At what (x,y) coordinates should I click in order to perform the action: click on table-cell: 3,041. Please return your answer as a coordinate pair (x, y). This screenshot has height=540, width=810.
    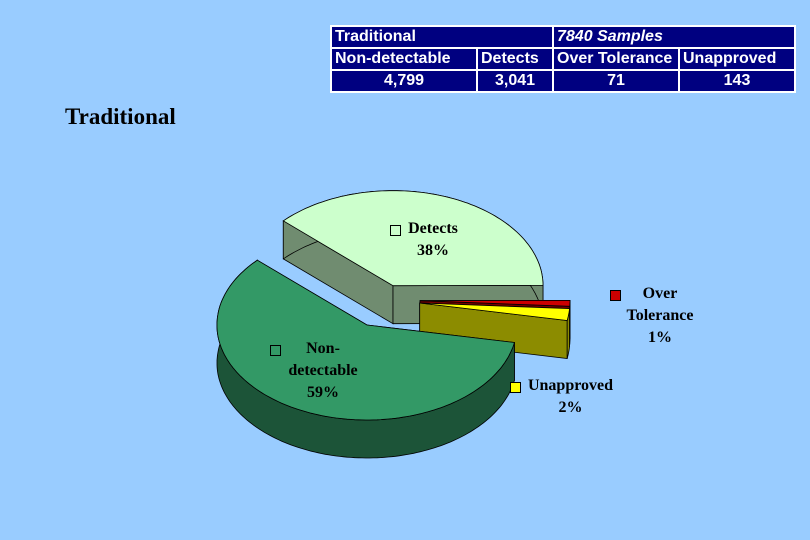
    Looking at the image, I should click on (515, 81).